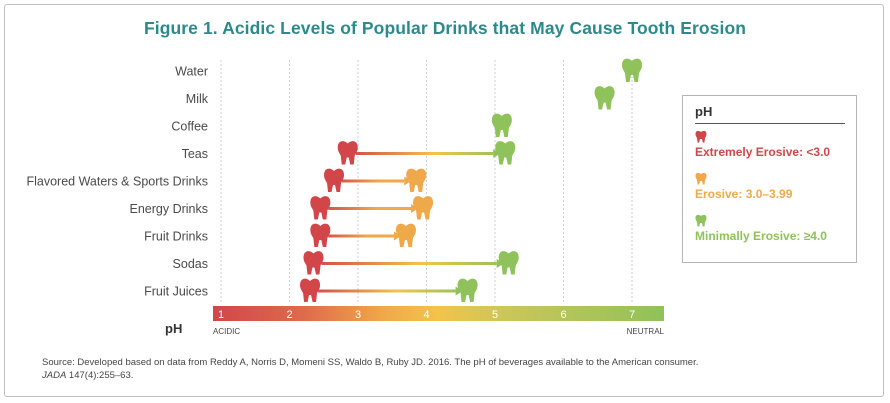 The width and height of the screenshot is (890, 403). What do you see at coordinates (358, 315) in the screenshot?
I see `x-tick-label: 3` at bounding box center [358, 315].